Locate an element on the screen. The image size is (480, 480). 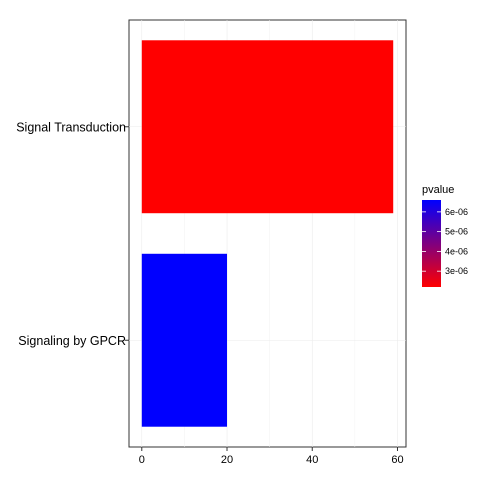
x-tick-label: 0 is located at coordinates (142, 460).